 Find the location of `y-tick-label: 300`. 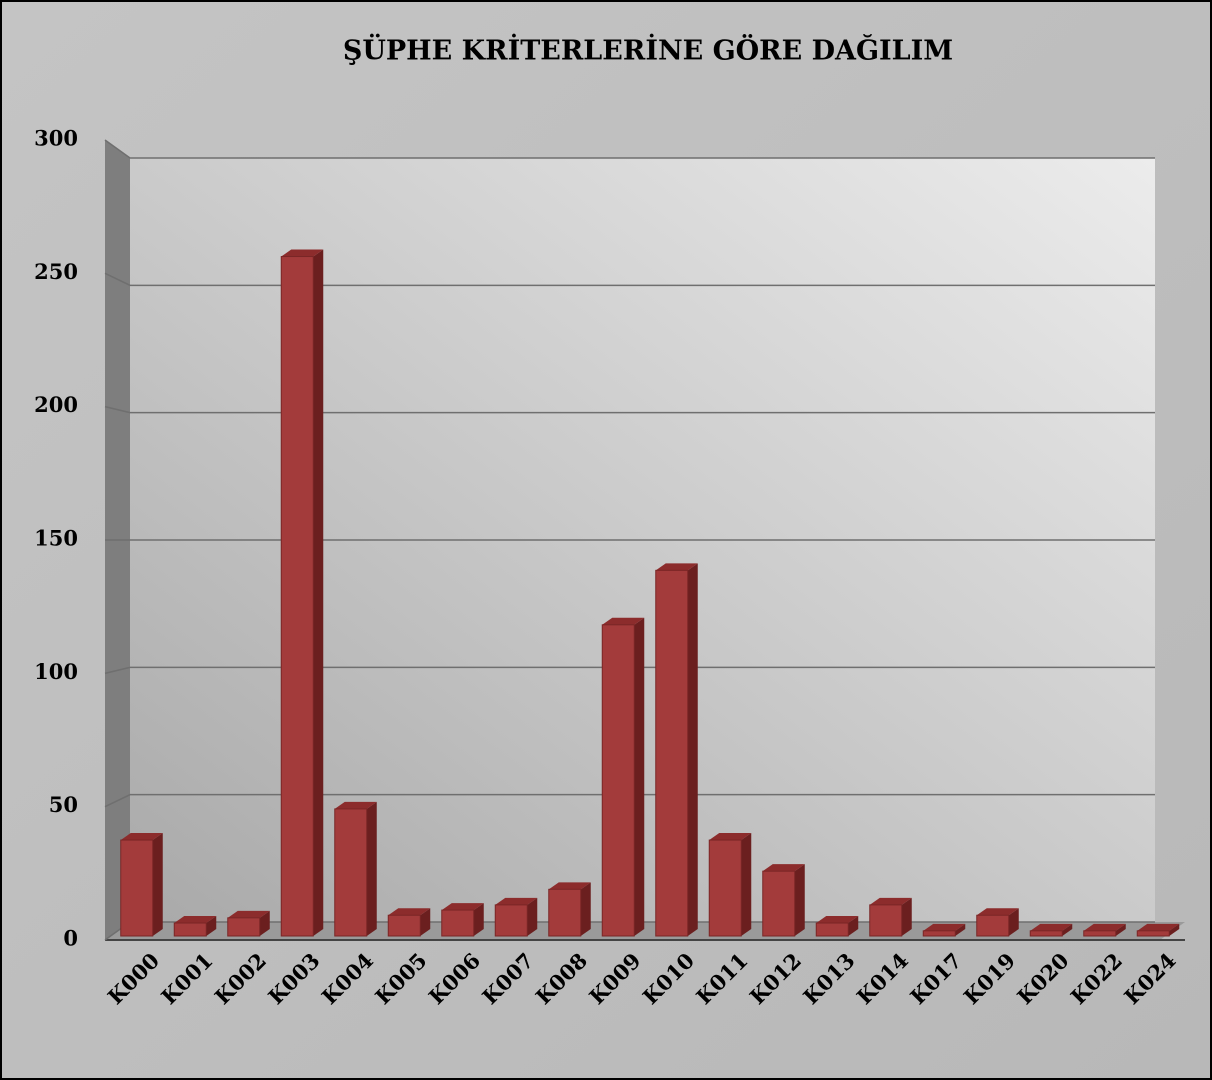

y-tick-label: 300 is located at coordinates (56, 138).